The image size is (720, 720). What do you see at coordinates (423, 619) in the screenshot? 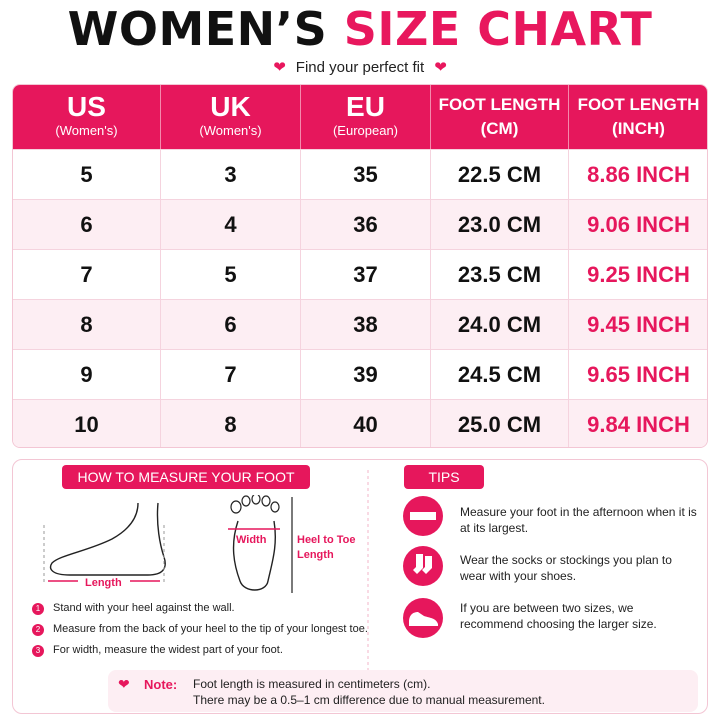
I see `shoe-shape` at bounding box center [423, 619].